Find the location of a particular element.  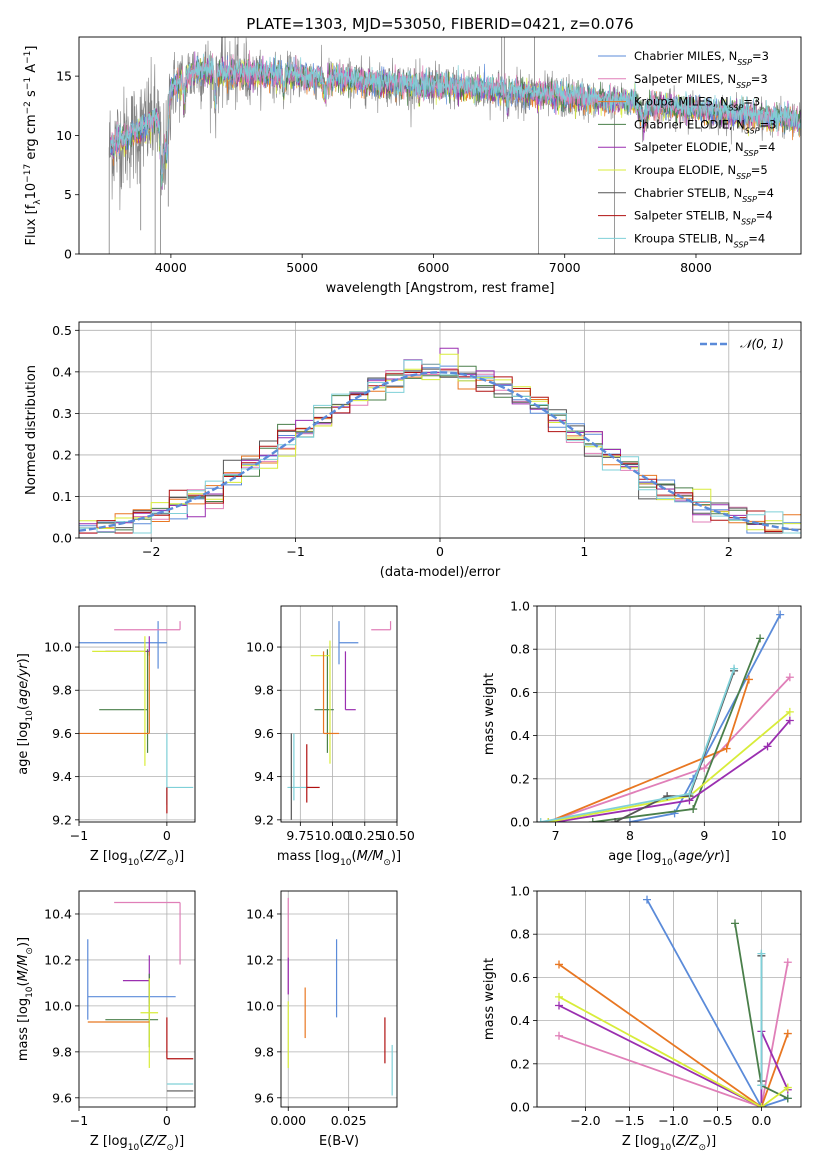

mass_vs_ebv-plot-area is located at coordinates (340, 996).